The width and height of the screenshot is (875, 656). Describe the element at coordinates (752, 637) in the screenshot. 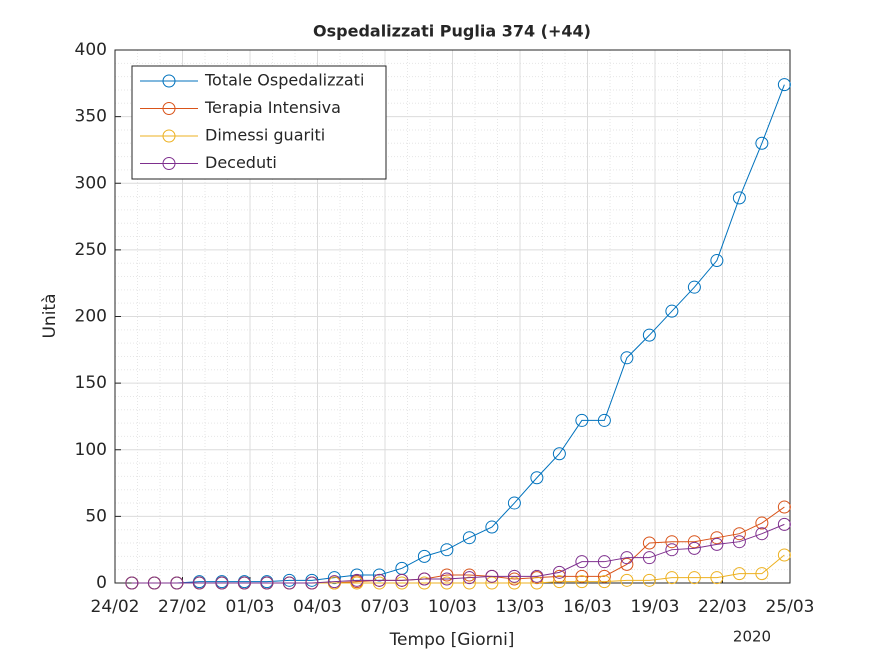

I see `x-secondary-label: 2020` at that location.